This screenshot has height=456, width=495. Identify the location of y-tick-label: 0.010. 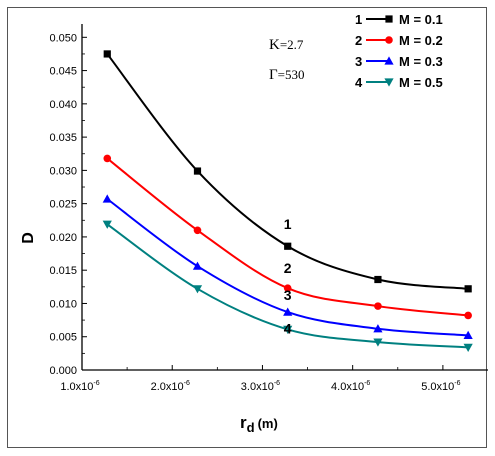
(63, 304).